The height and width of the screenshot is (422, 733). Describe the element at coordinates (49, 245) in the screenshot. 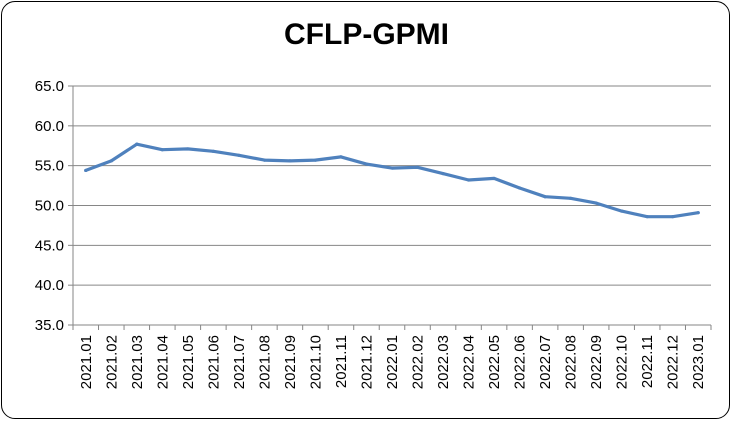

I see `y-tick-label-2: 45.0` at that location.